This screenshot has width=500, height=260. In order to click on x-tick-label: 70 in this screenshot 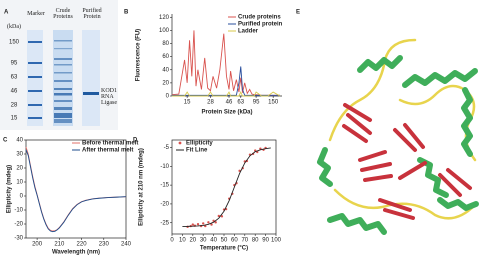, I will do `click(244, 241)`.